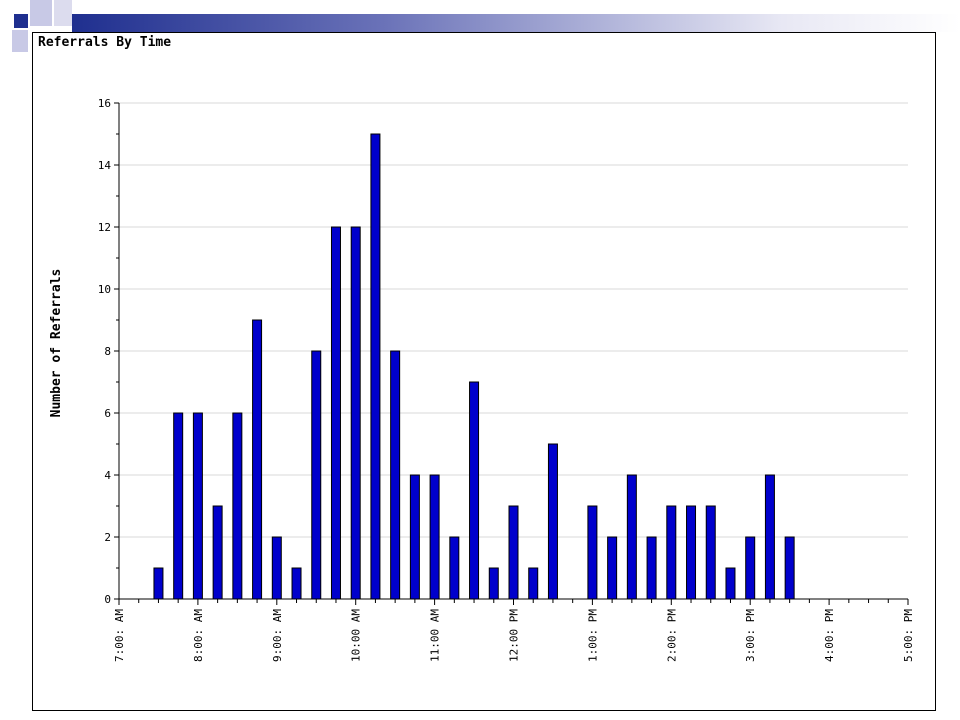 This screenshot has height=720, width=960. Describe the element at coordinates (198, 635) in the screenshot. I see `x-tick-label: 8:00: AM` at that location.